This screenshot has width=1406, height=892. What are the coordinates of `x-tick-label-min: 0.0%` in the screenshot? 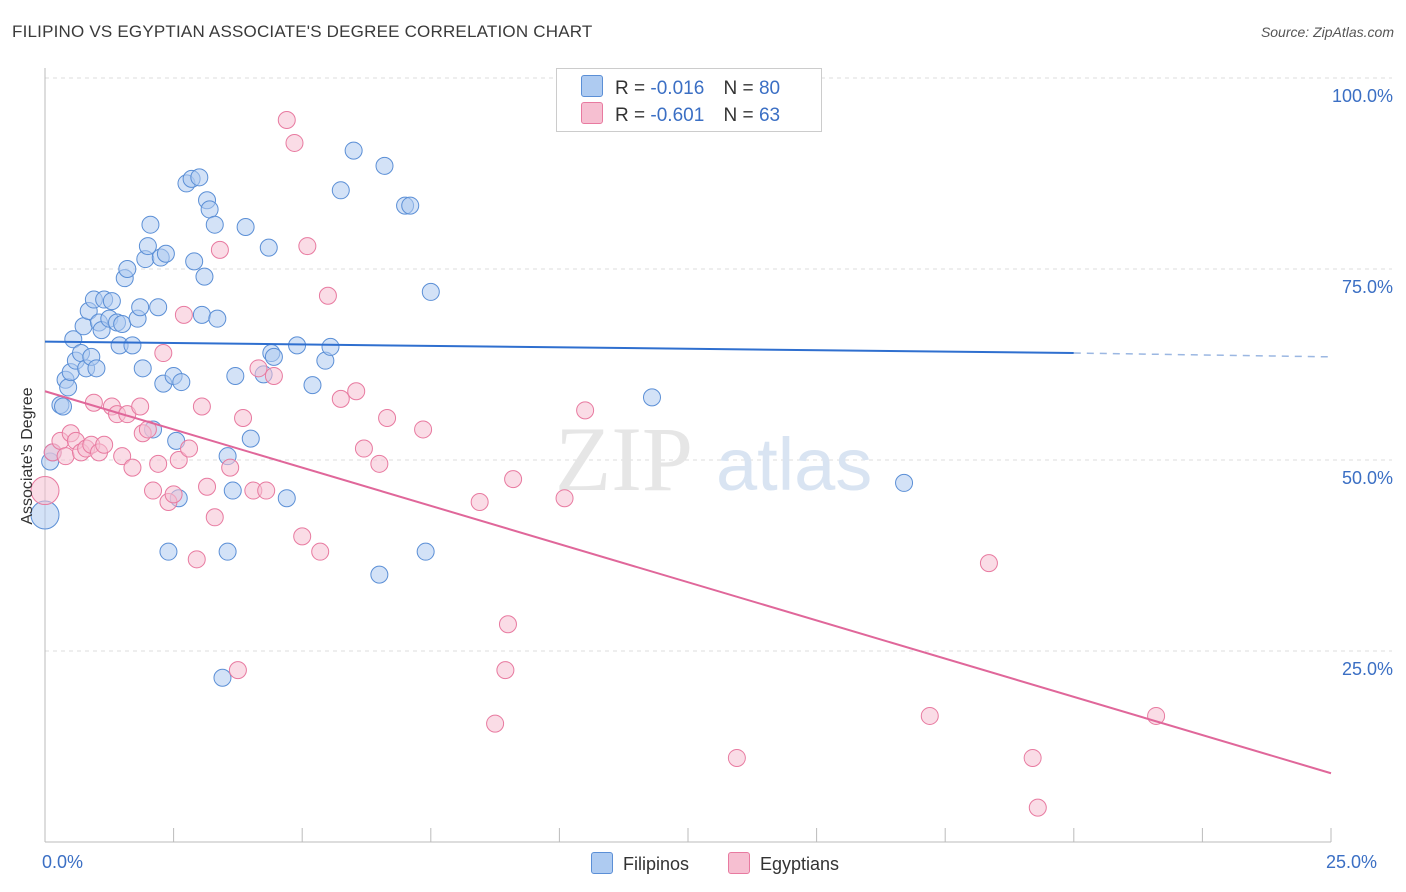 It's located at (63, 862).